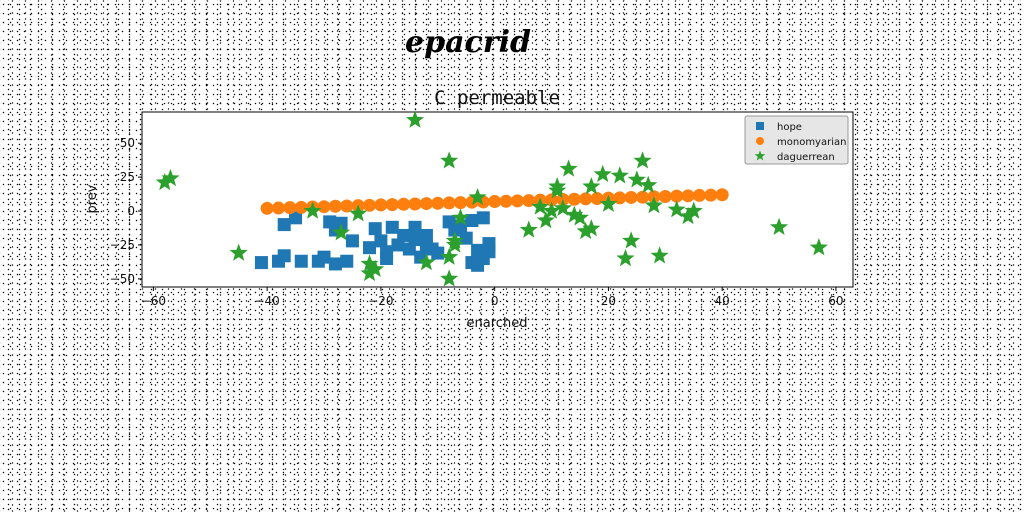 The height and width of the screenshot is (512, 1024). I want to click on chart-title: C permeable, so click(497, 98).